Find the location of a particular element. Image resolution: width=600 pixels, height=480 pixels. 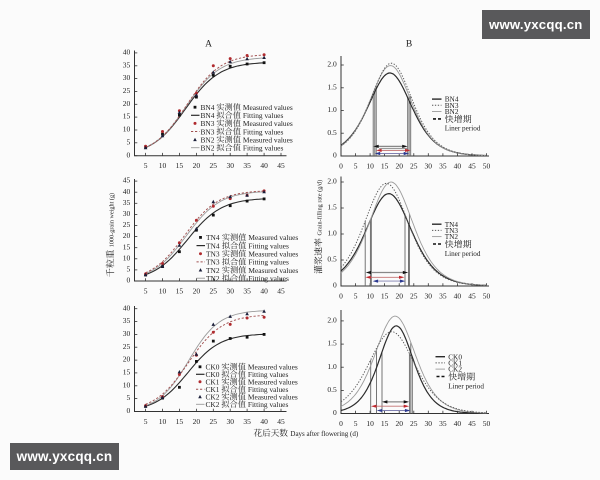

svg-text: B is located at coordinates (409, 45).